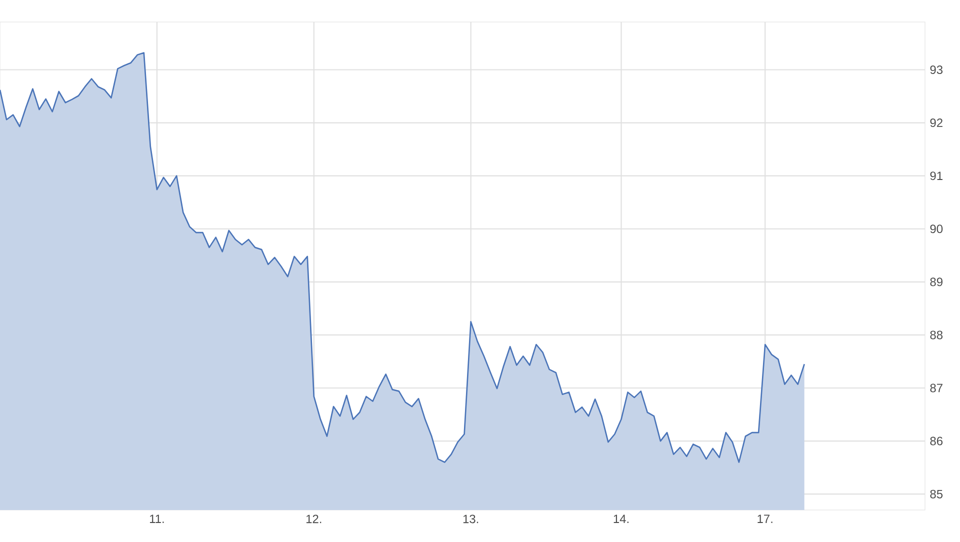 The height and width of the screenshot is (542, 960). Describe the element at coordinates (936, 494) in the screenshot. I see `y-tick-label: 85` at that location.